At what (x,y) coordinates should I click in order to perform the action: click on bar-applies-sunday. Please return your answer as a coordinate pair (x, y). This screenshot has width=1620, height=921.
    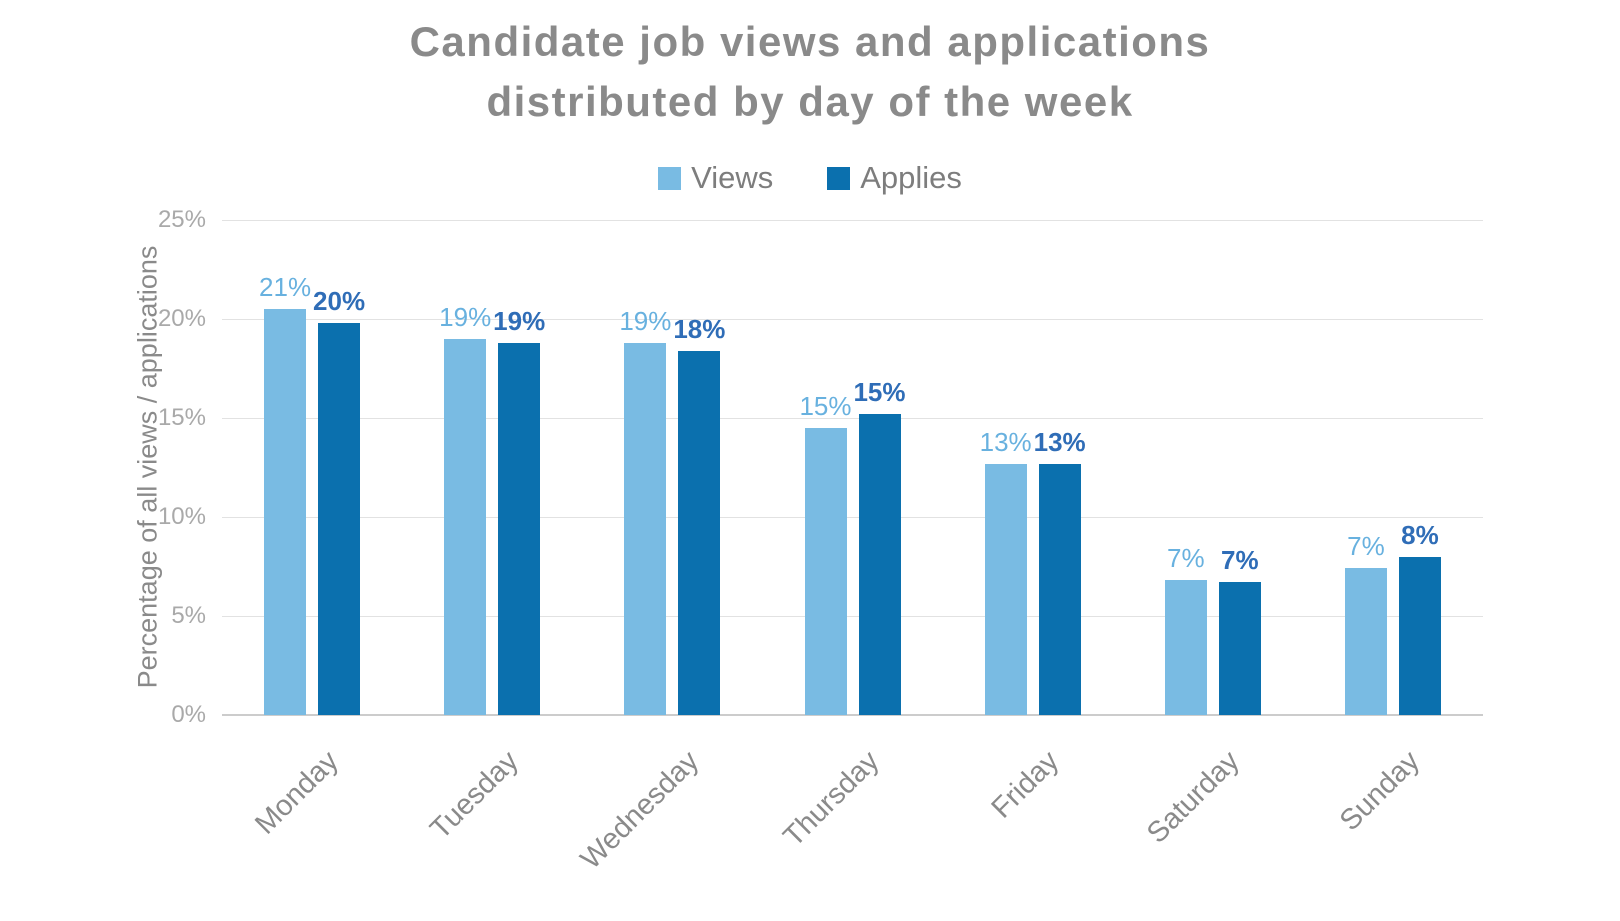
    Looking at the image, I should click on (1419, 635).